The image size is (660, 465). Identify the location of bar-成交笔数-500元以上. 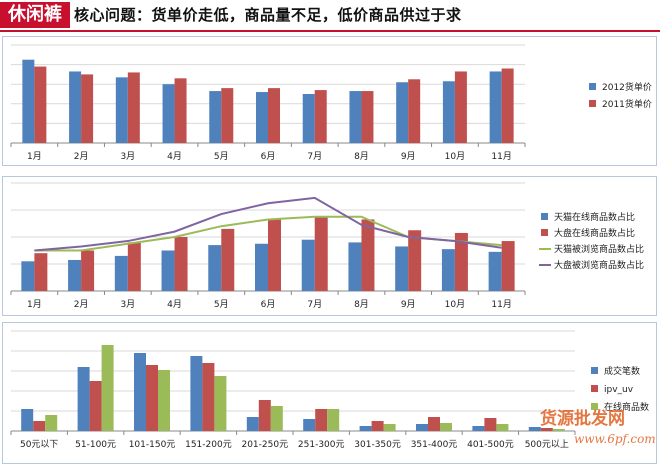
(534, 429).